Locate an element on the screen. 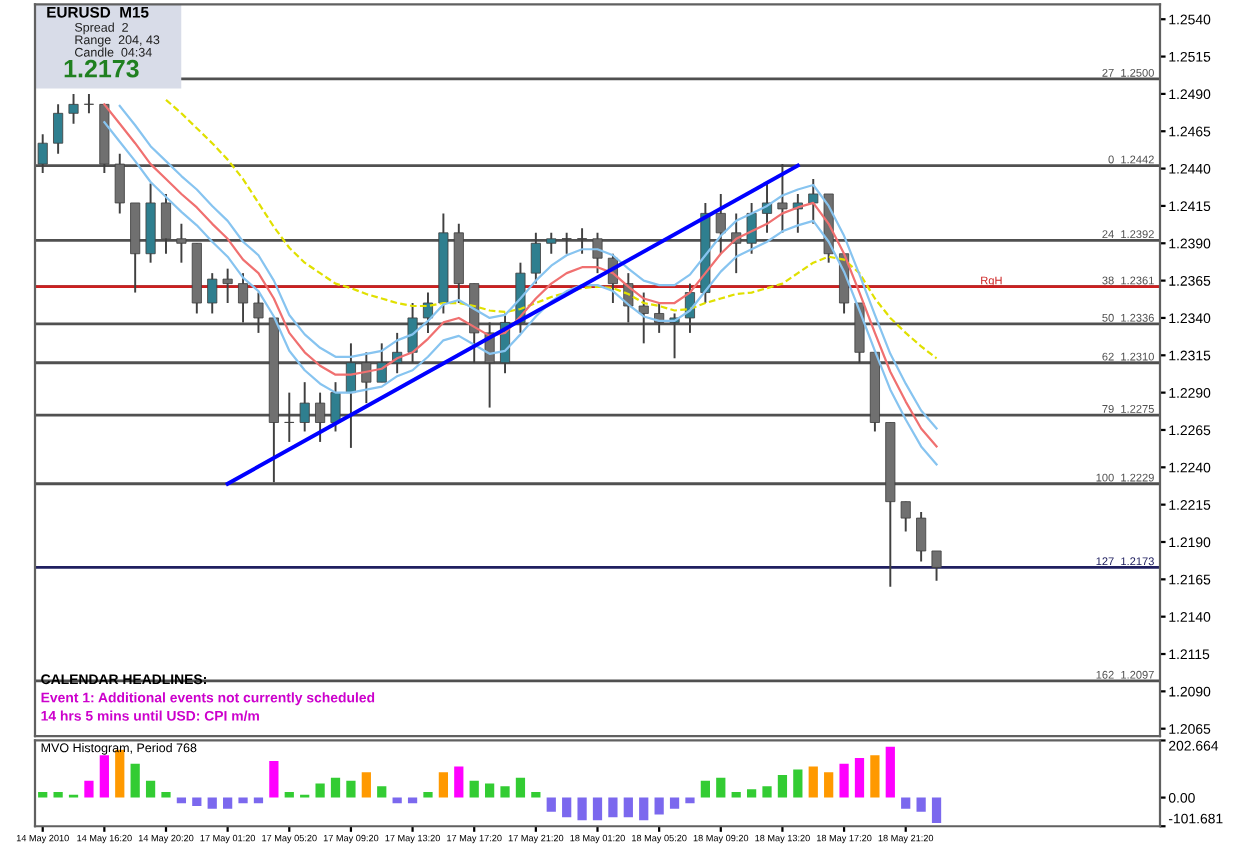 The height and width of the screenshot is (858, 1250). annotation: 1.2173 is located at coordinates (101, 68).